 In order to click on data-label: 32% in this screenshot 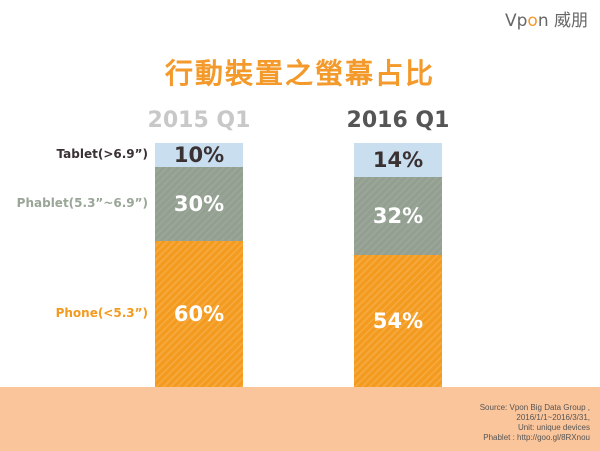, I will do `click(398, 216)`.